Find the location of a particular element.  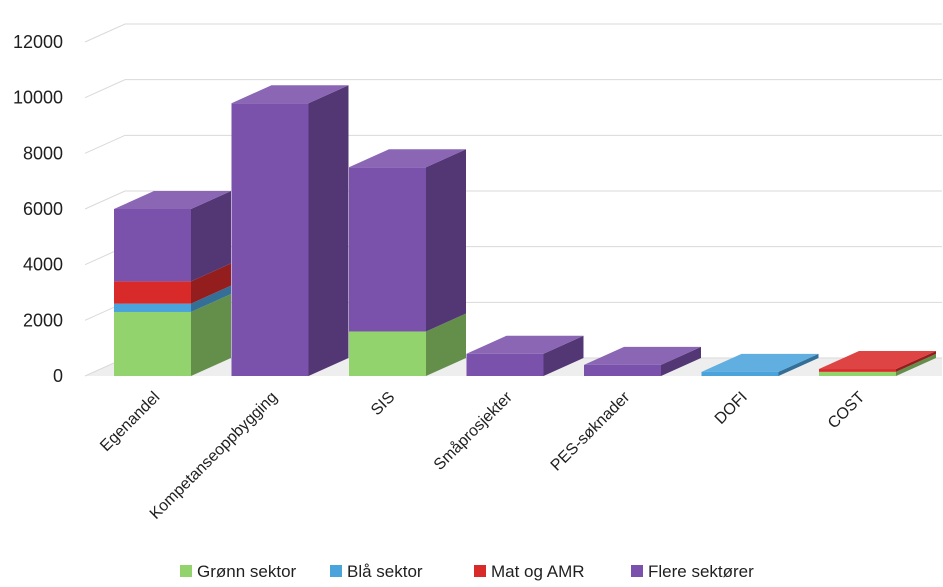

legend-label: Blå sektor is located at coordinates (385, 571).